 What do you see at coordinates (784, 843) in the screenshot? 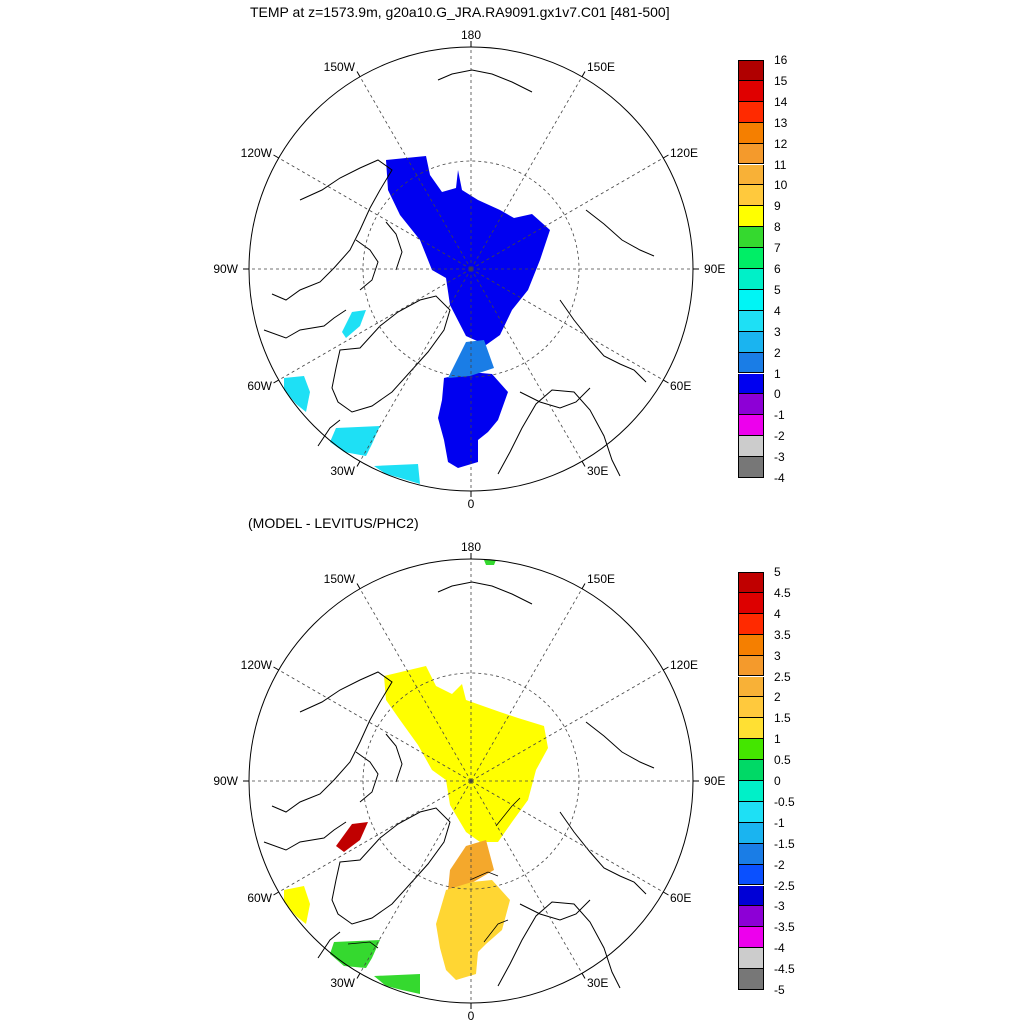
I see `colorbar-label: -1.5` at bounding box center [784, 843].